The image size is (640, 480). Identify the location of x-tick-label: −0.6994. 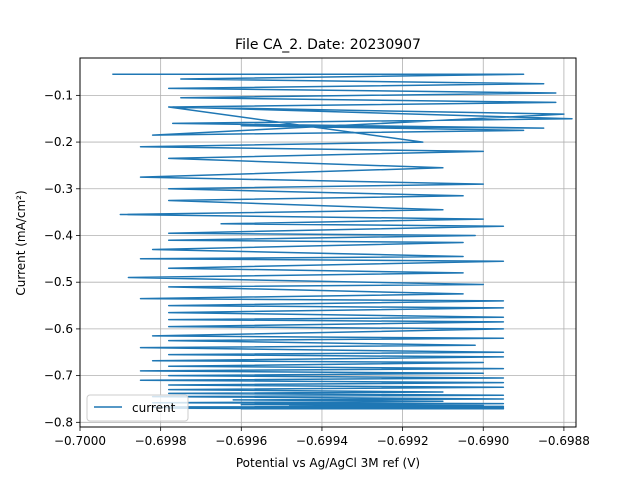
(322, 441).